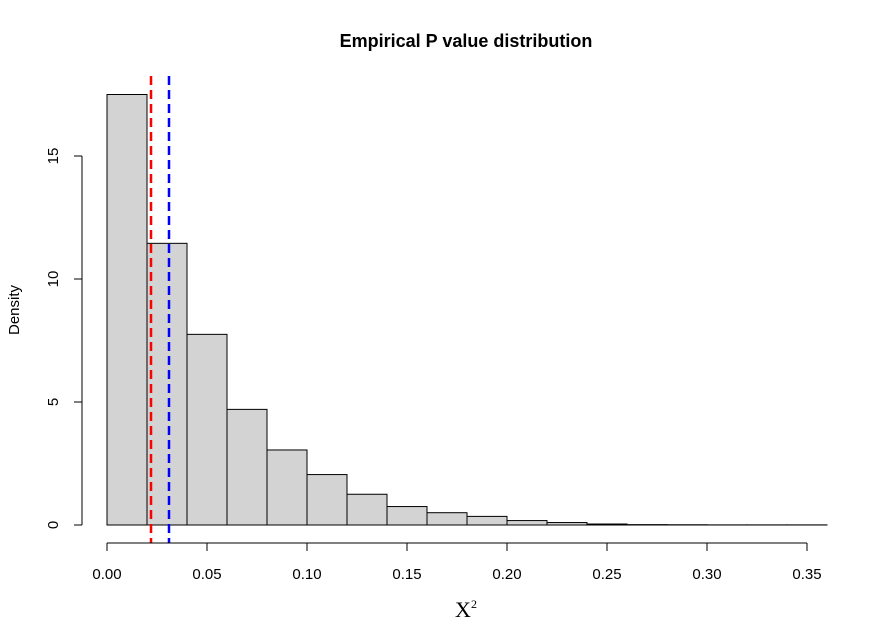 The width and height of the screenshot is (896, 641). Describe the element at coordinates (474, 604) in the screenshot. I see `x-axis-title-superscript: 2` at that location.